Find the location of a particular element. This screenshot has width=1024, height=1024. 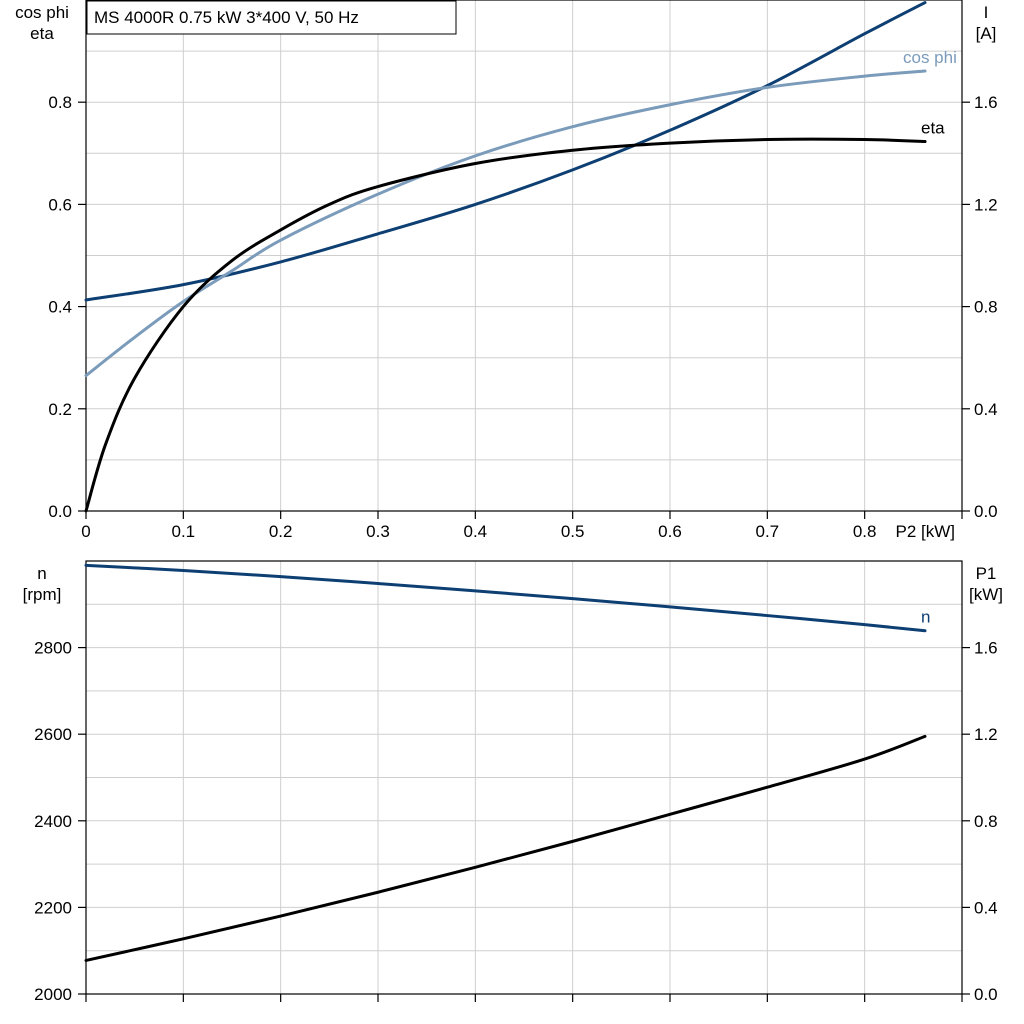

left-y-axis-title: n [rpm] is located at coordinates (42, 584).